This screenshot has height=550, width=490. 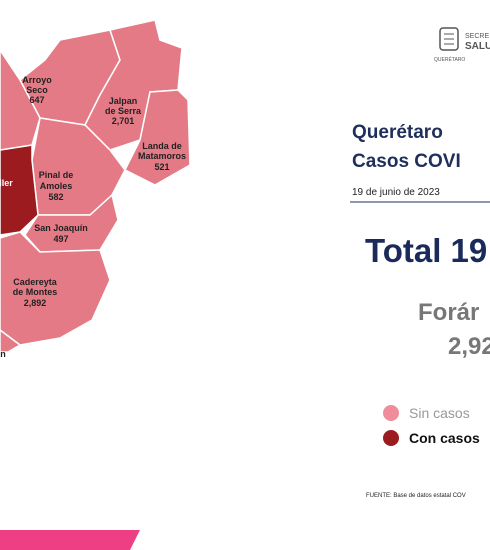 What do you see at coordinates (37, 90) in the screenshot?
I see `region-name: Seco` at bounding box center [37, 90].